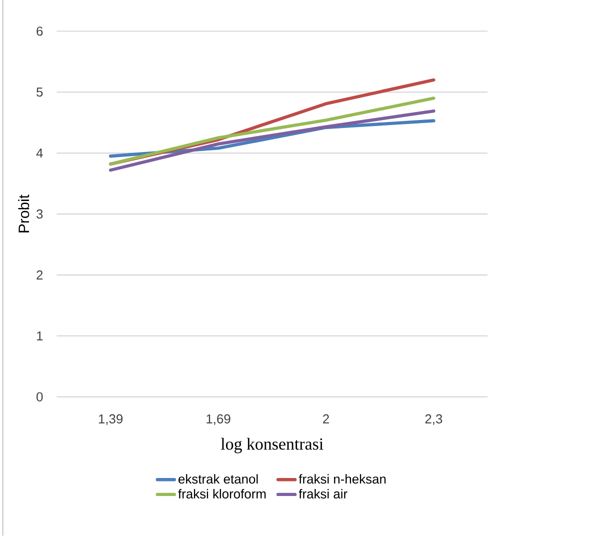  I want to click on legend-label: fraksi air, so click(323, 494).